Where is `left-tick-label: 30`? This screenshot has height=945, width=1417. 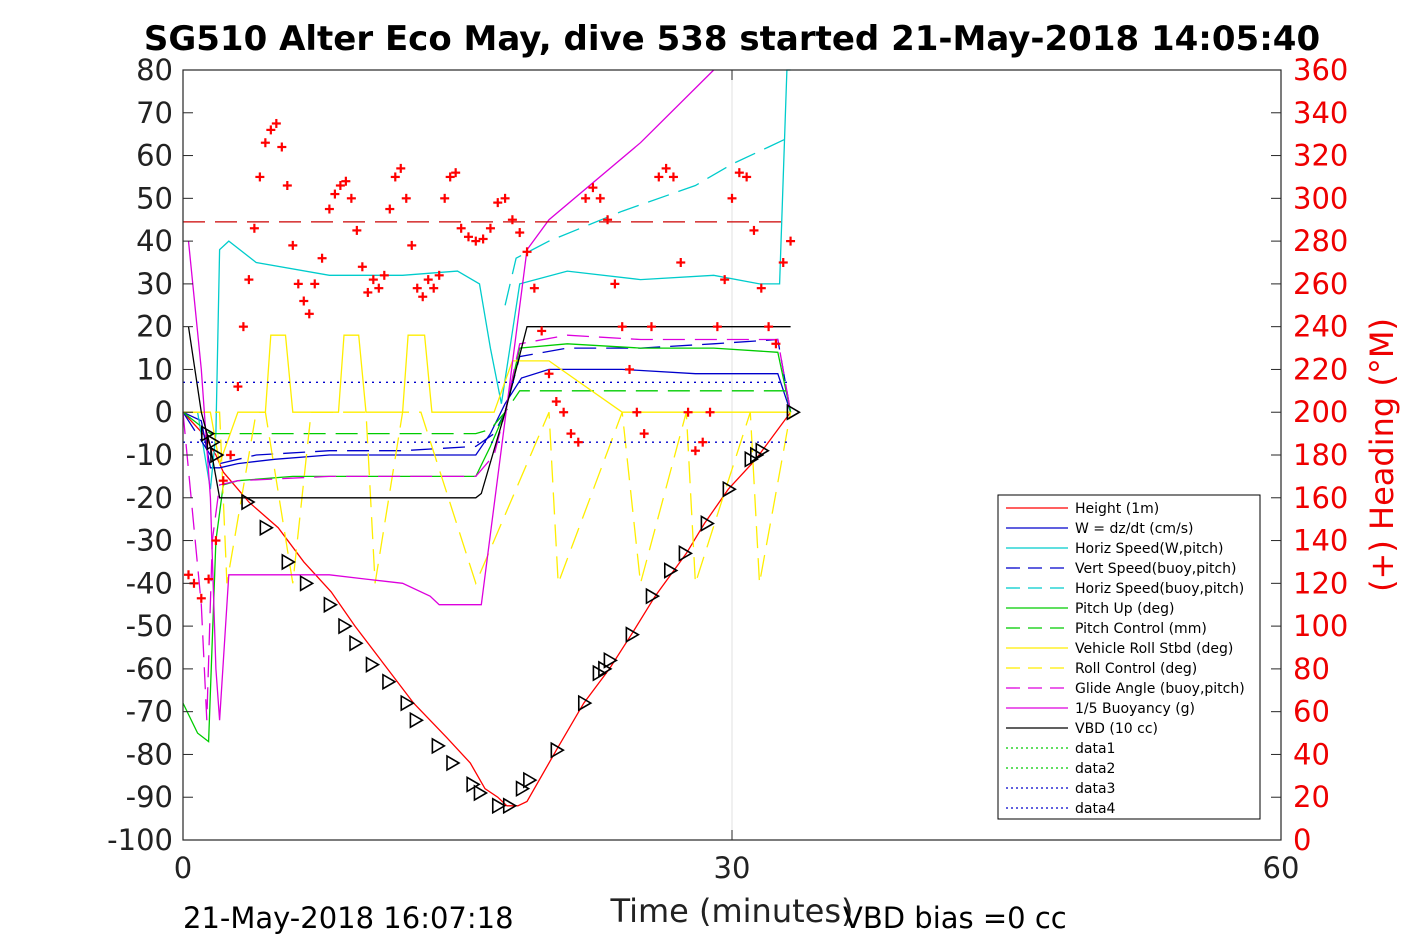 left-tick-label: 30 is located at coordinates (154, 284).